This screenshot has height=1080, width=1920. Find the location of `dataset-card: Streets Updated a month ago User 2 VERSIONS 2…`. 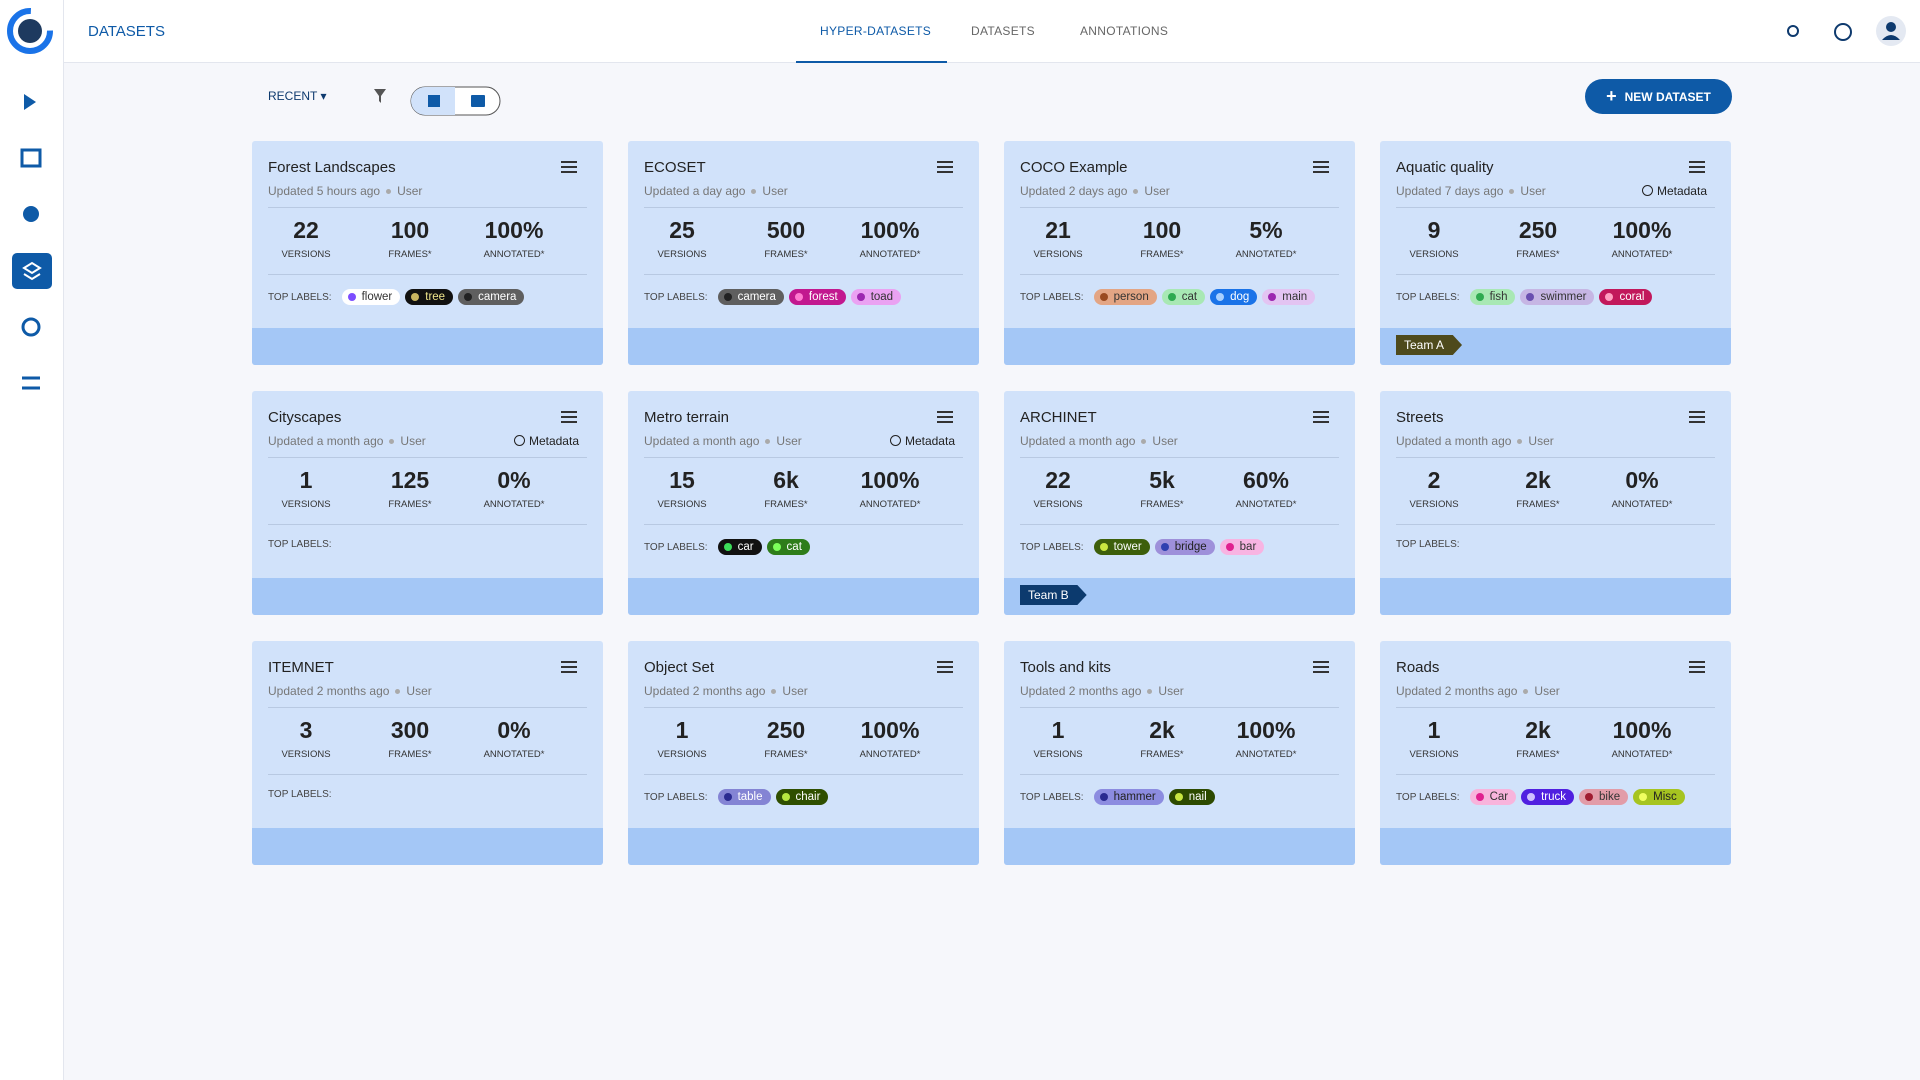

dataset-card: Streets Updated a month ago User 2 VERSIONS 2… is located at coordinates (1555, 503).